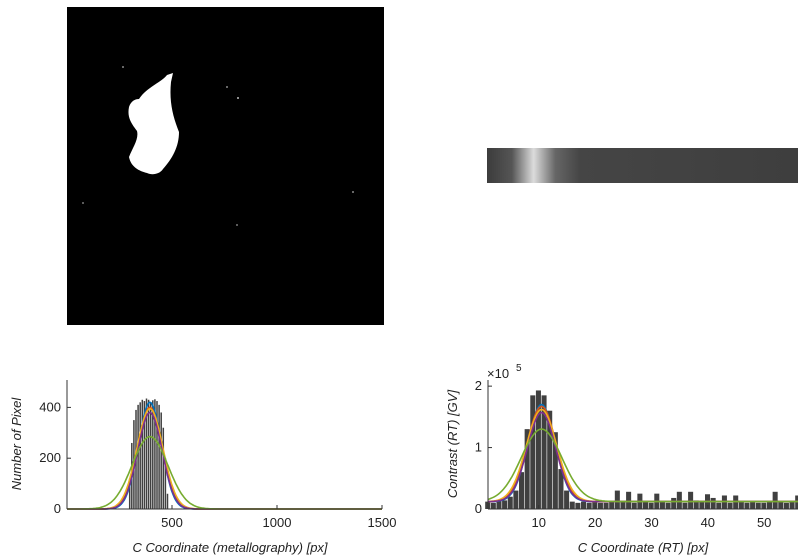 The height and width of the screenshot is (557, 798). I want to click on left-y-axis-label: Number of Pixel, so click(16, 444).